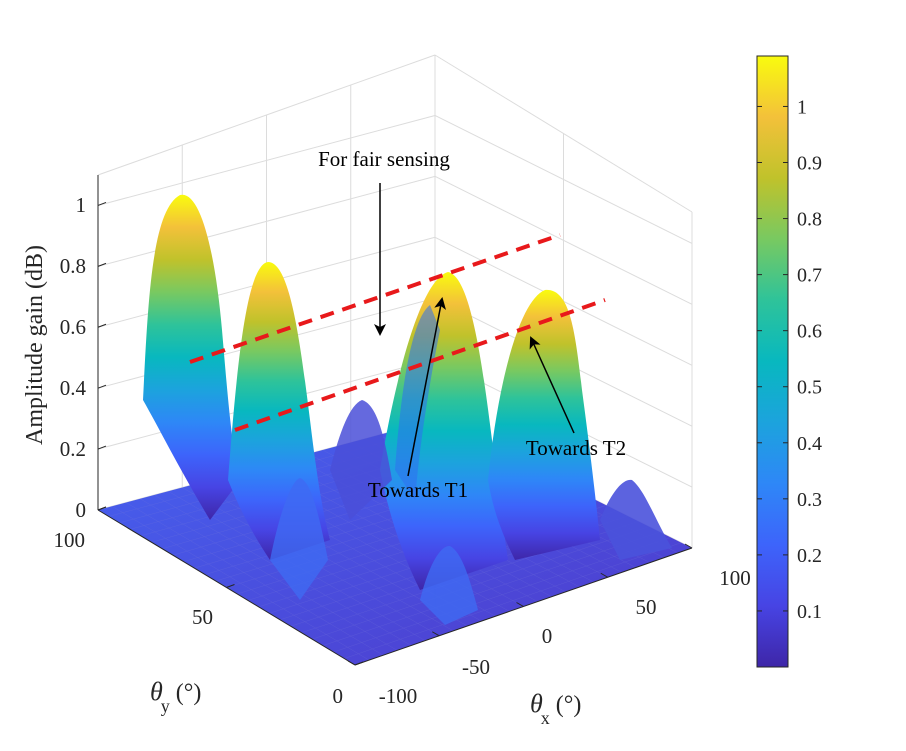  Describe the element at coordinates (555, 708) in the screenshot. I see `x-axis-label: θx (°)` at that location.